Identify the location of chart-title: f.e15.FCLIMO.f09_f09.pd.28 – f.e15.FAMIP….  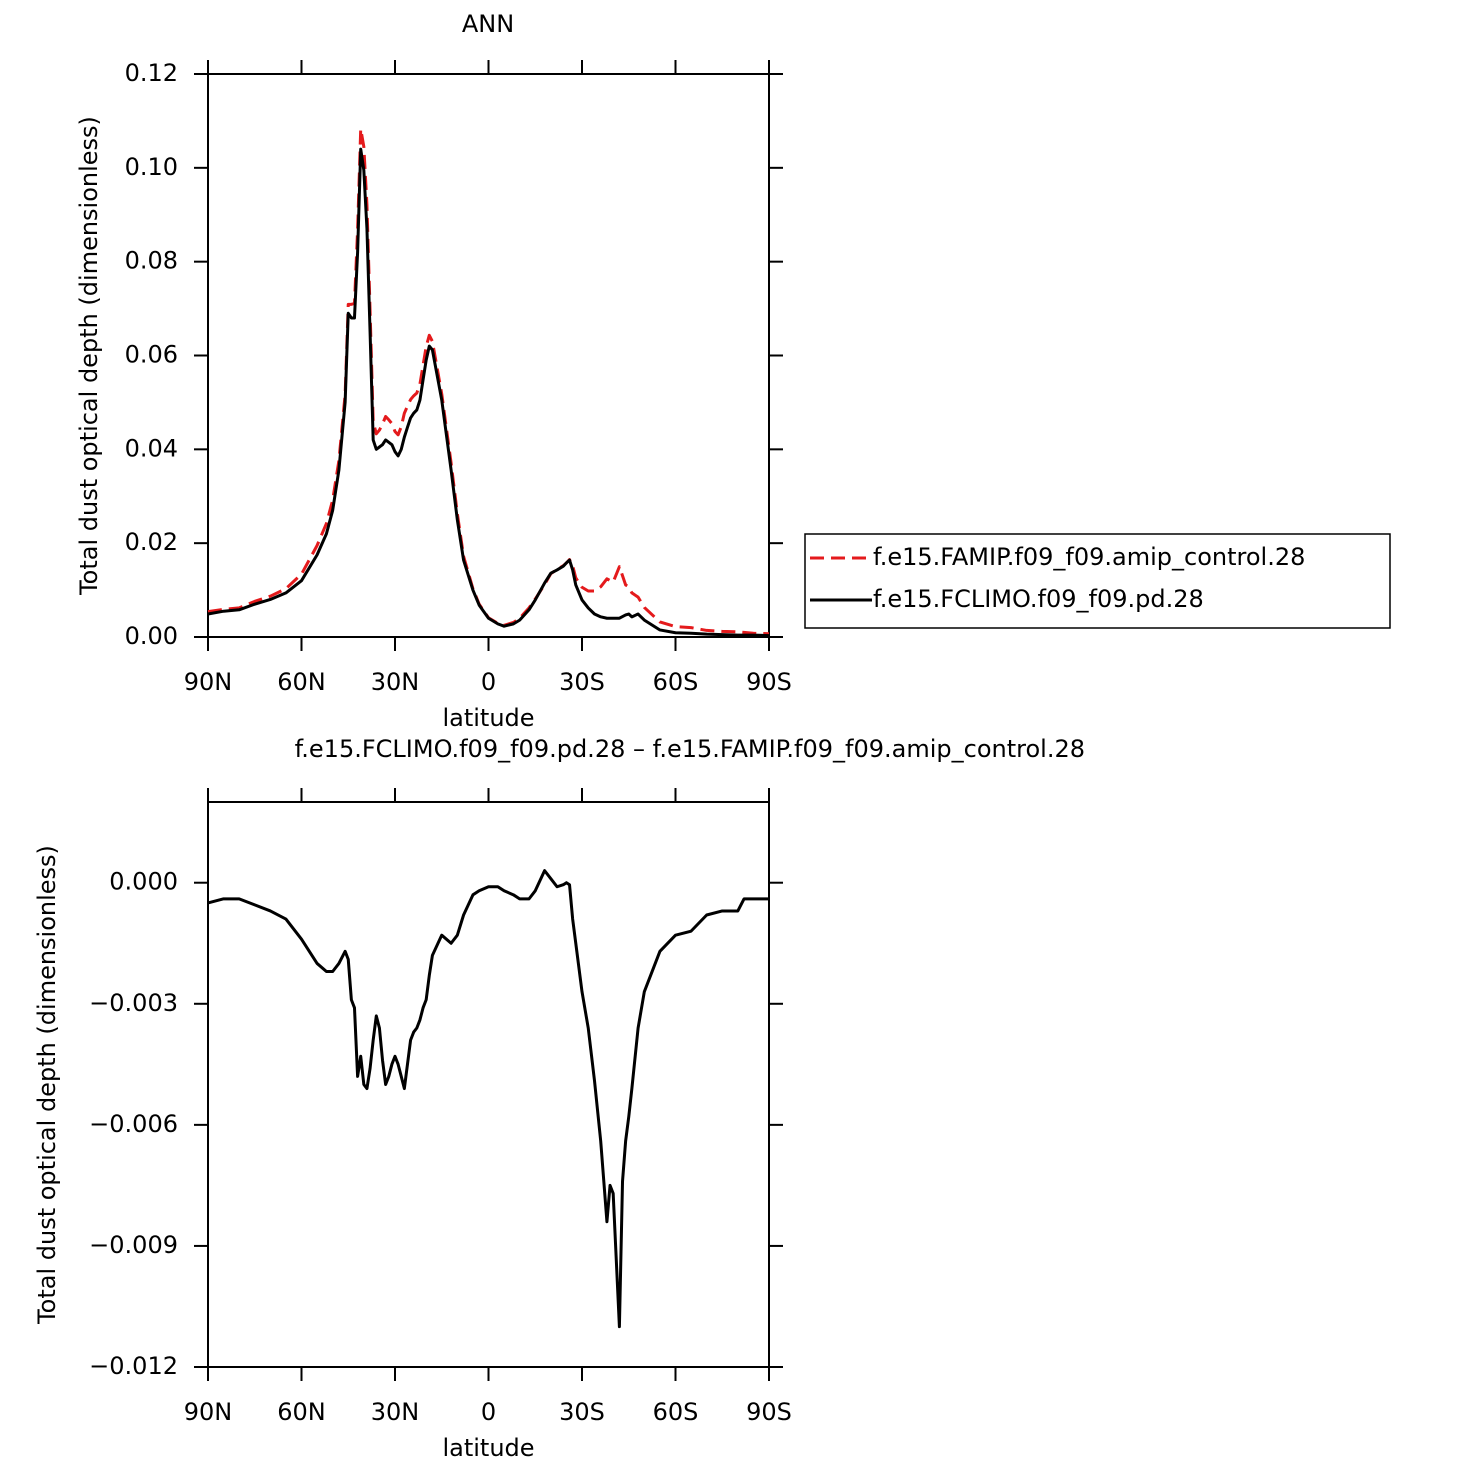
(690, 749).